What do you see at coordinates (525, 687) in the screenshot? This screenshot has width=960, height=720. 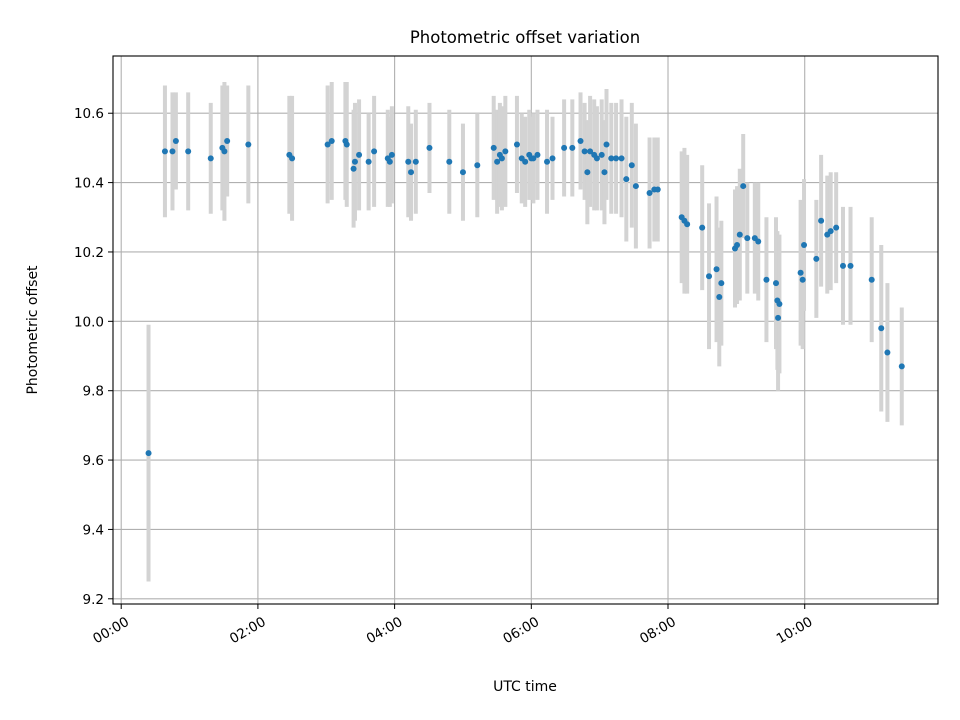 I see `x-axis-label: UTC time` at bounding box center [525, 687].